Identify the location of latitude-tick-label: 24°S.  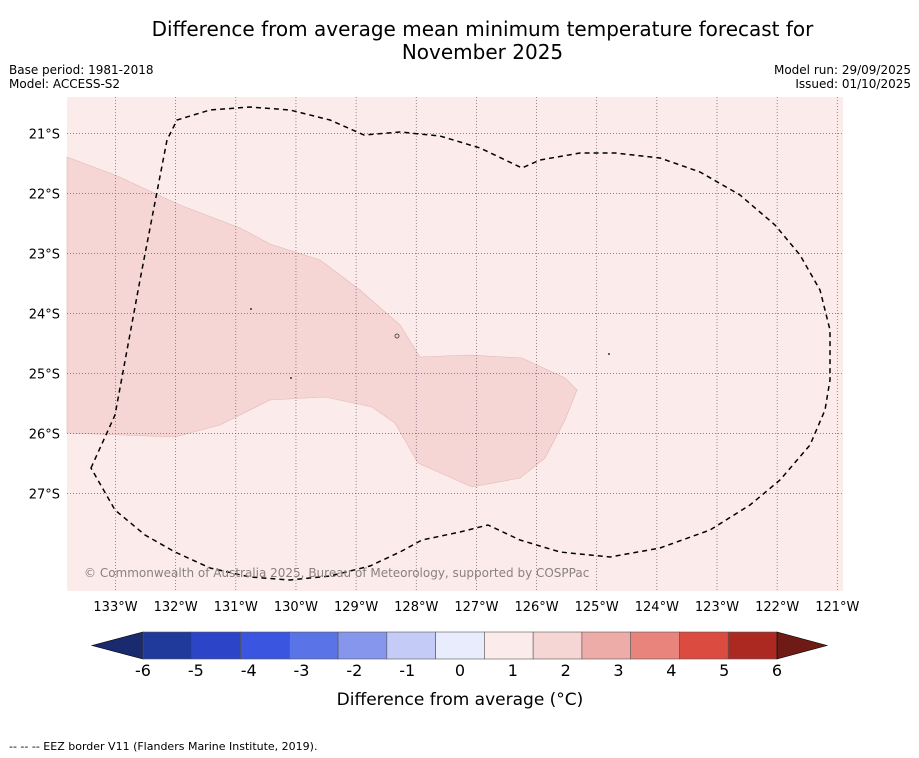
(44, 315).